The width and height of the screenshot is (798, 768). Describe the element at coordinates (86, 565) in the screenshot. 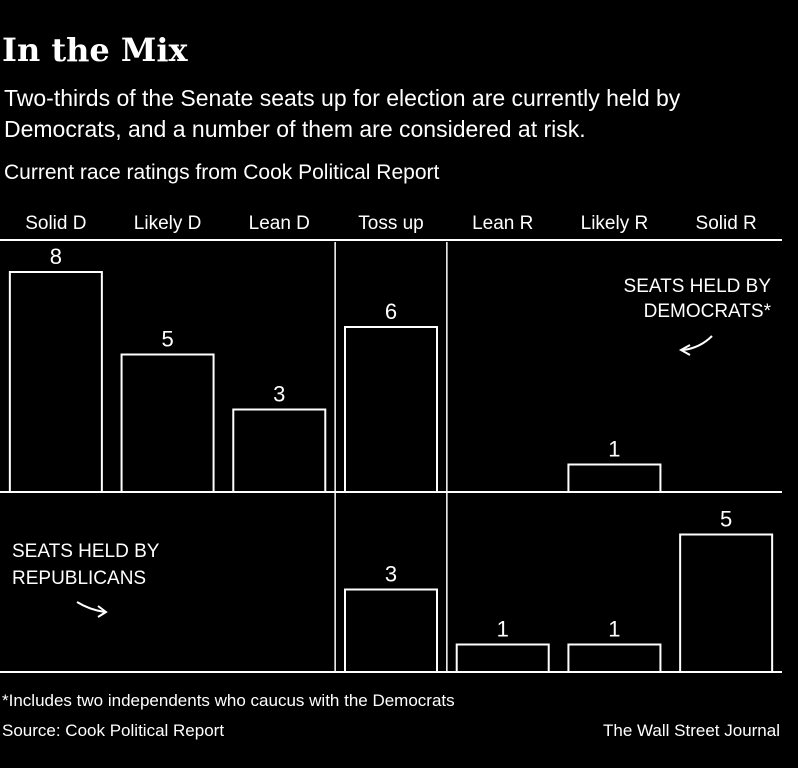

I see `series-label-republicans: SEATS HELD BY REPUBLICANS` at that location.